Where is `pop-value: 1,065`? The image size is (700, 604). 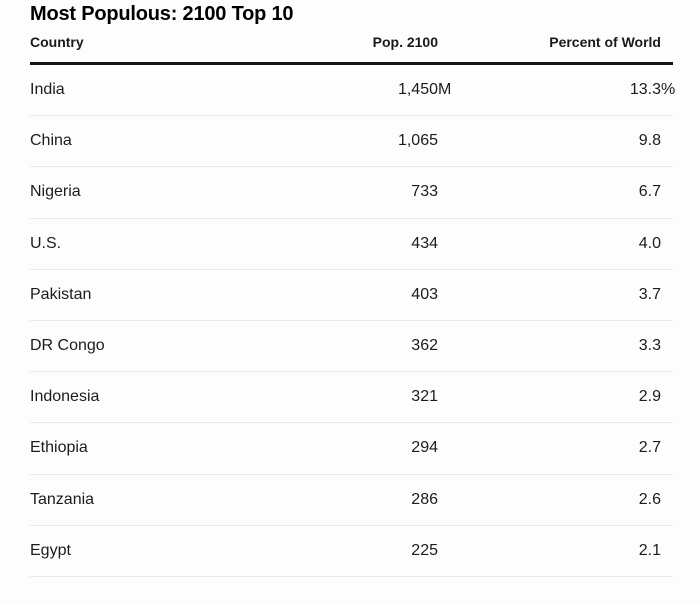
pop-value: 1,065 is located at coordinates (417, 141).